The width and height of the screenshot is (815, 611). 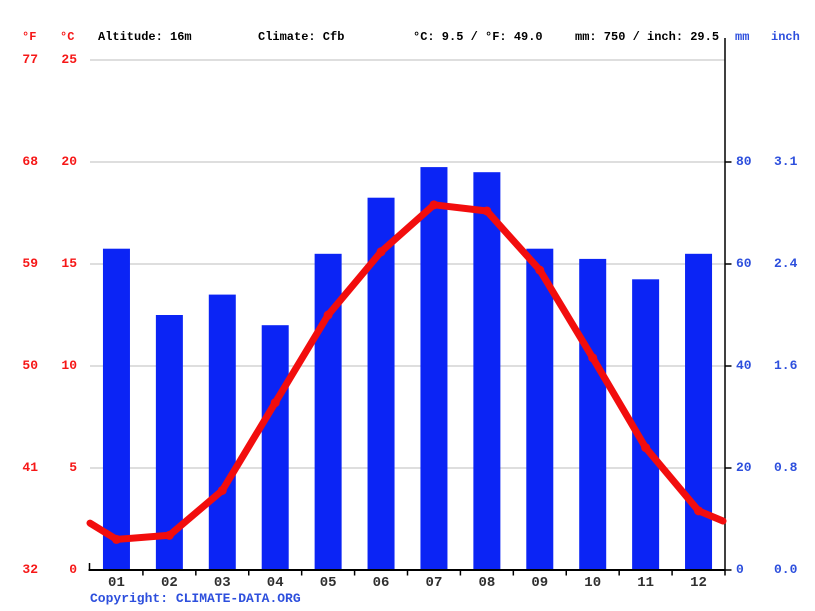 I want to click on copyright: Copyright: CLIMATE-DATA.ORG, so click(x=195, y=599).